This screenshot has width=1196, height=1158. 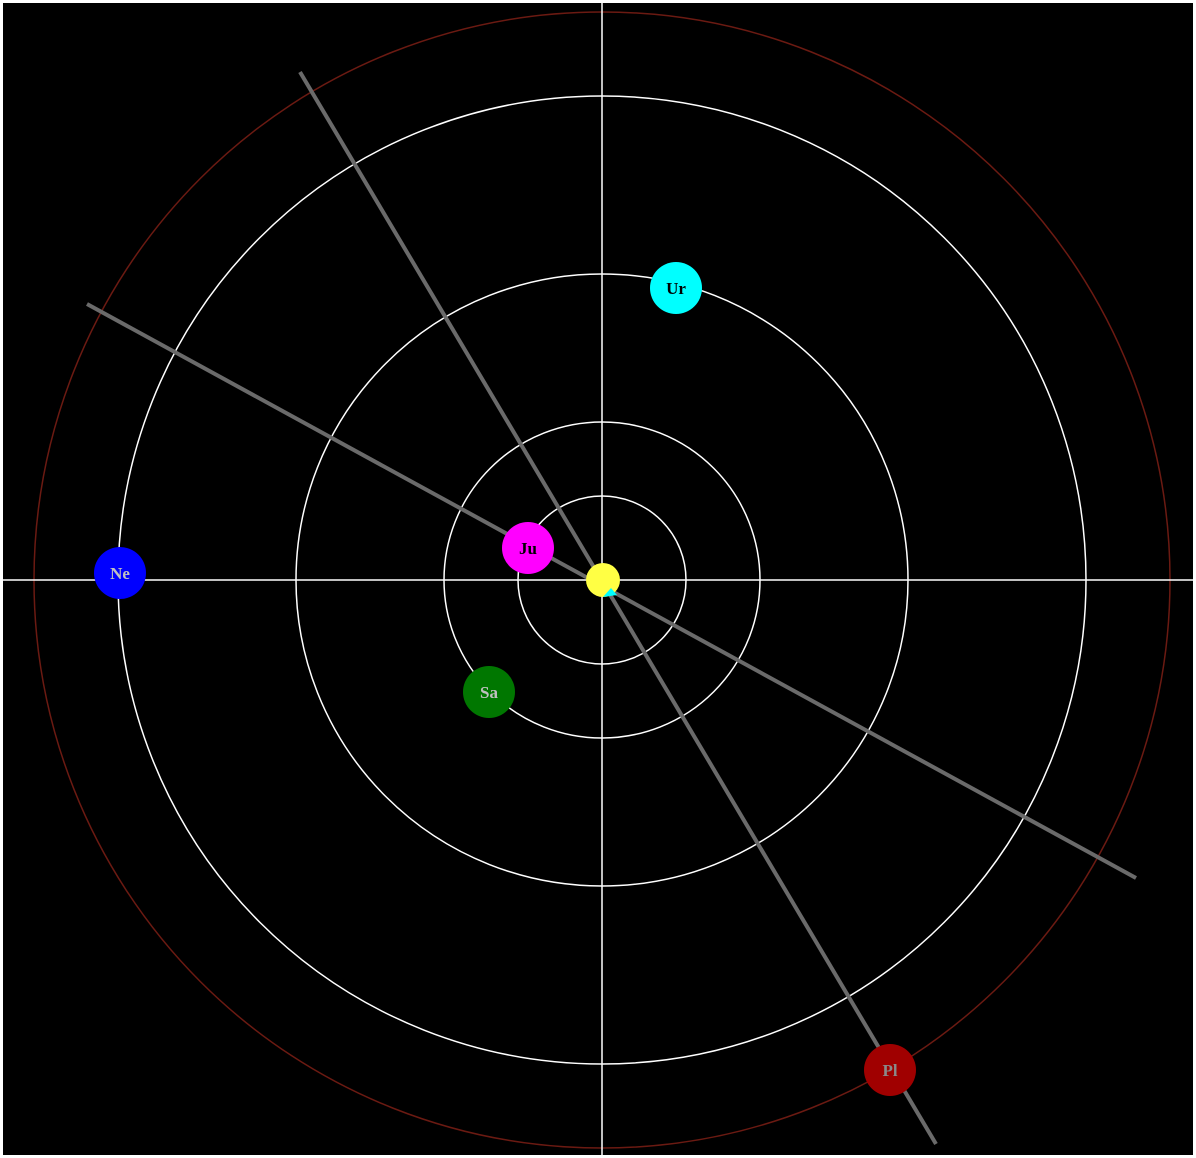 I want to click on jupiter-label: Ju, so click(x=528, y=548).